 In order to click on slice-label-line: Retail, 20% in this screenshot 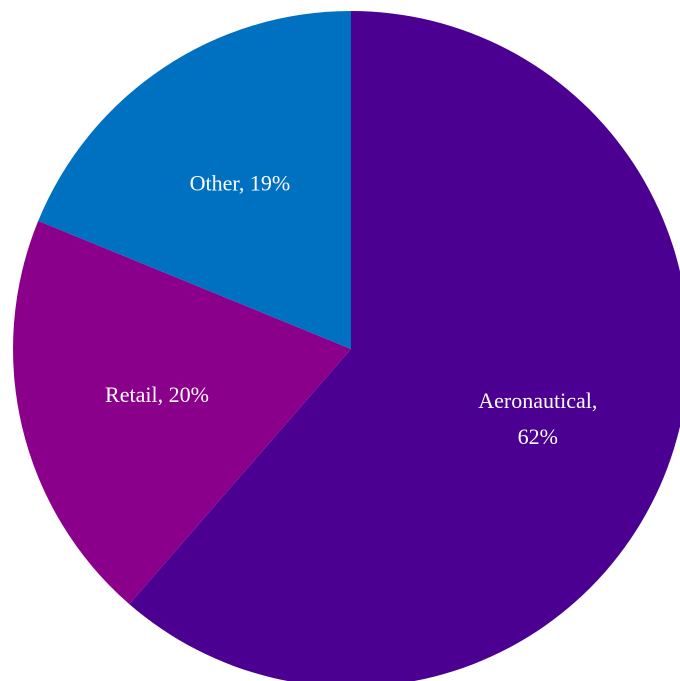, I will do `click(157, 394)`.